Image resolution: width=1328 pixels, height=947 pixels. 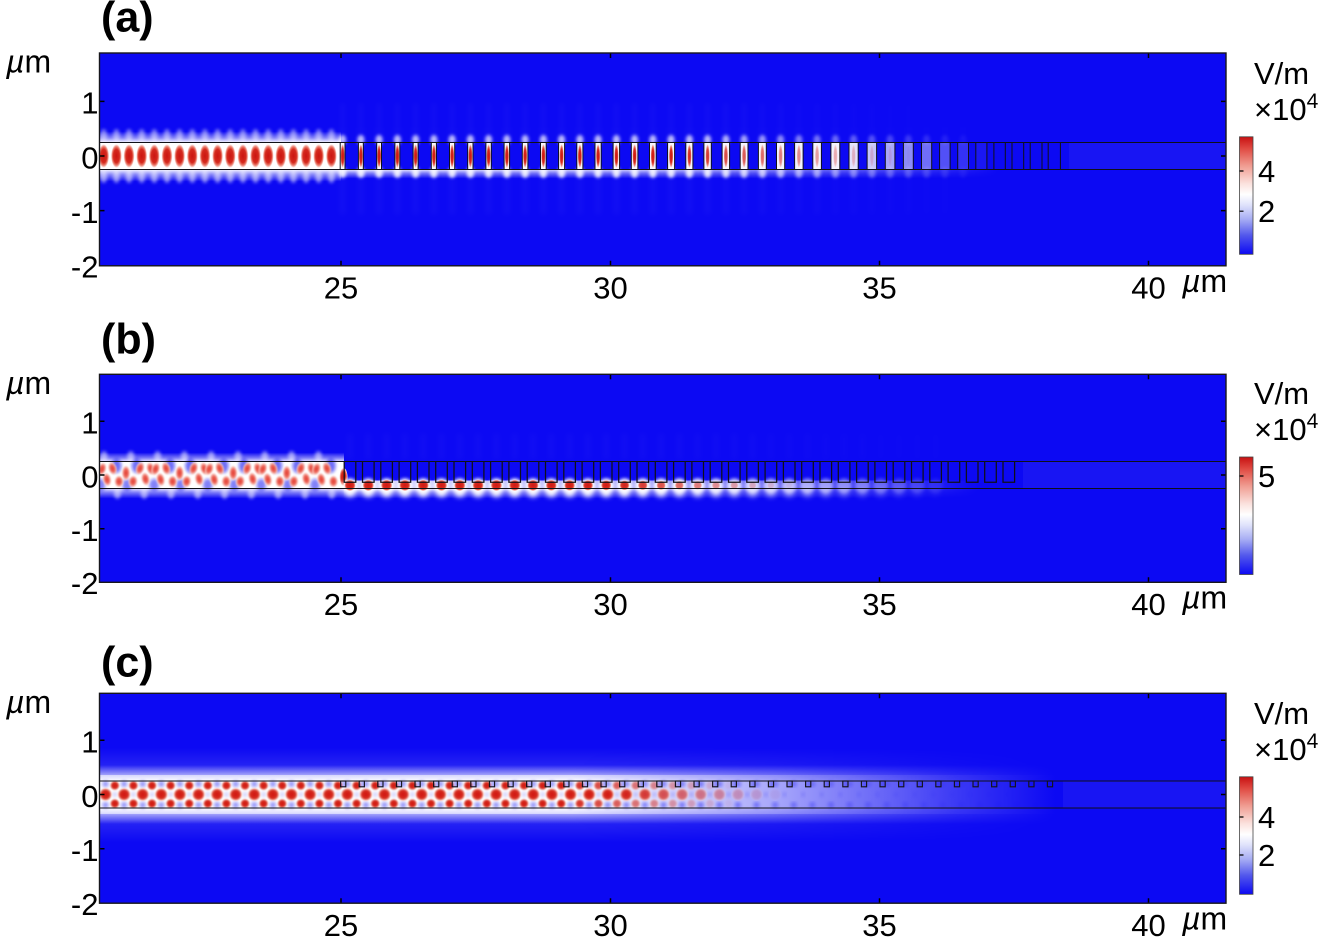 What do you see at coordinates (127, 663) in the screenshot?
I see `svg-text: (c)` at bounding box center [127, 663].